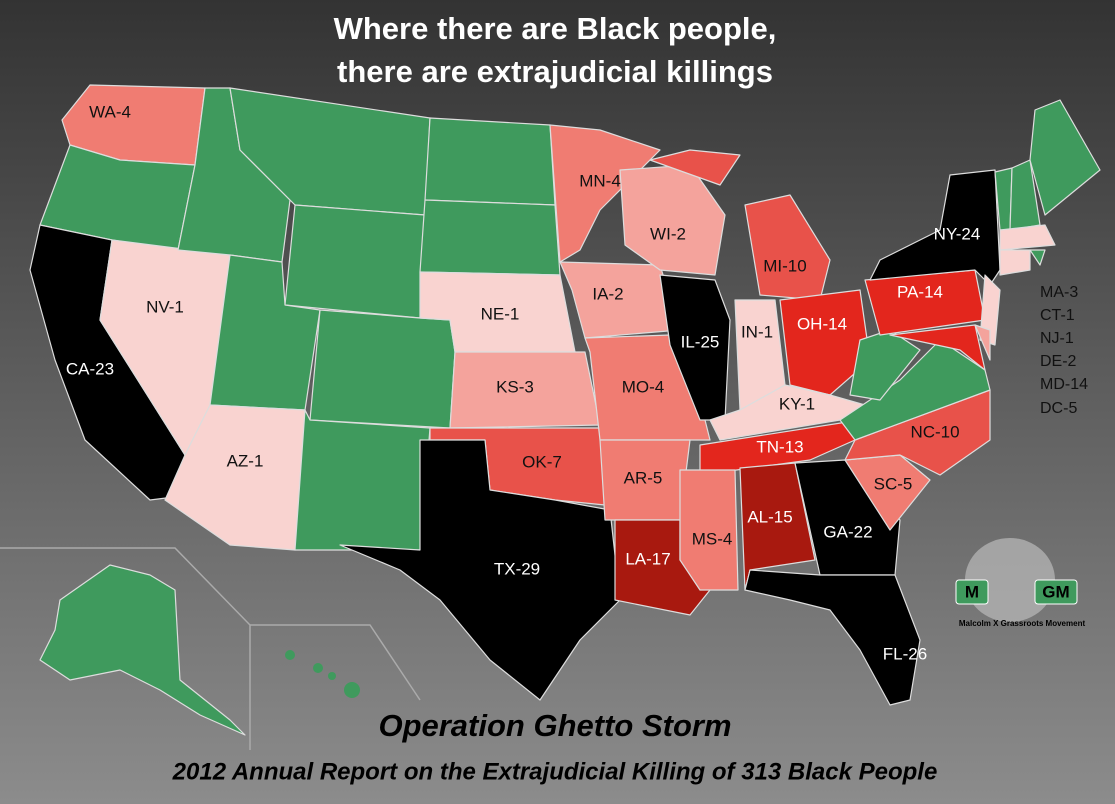 The width and height of the screenshot is (1115, 804). Describe the element at coordinates (695, 167) in the screenshot. I see `state-mi-upper` at that location.